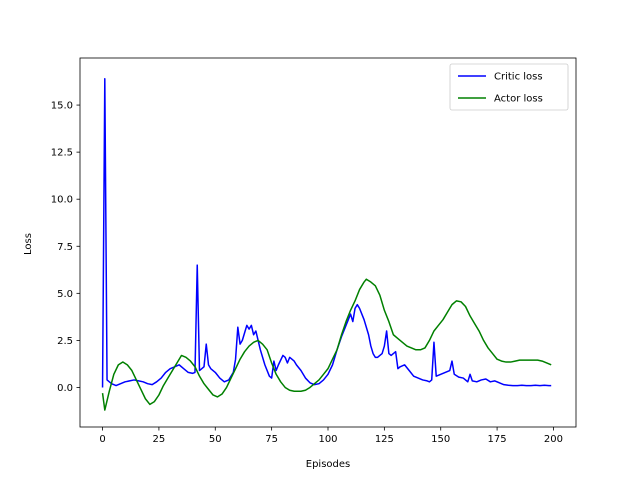 This screenshot has width=640, height=480. What do you see at coordinates (28, 244) in the screenshot?
I see `y-axis-label: Loss` at bounding box center [28, 244].